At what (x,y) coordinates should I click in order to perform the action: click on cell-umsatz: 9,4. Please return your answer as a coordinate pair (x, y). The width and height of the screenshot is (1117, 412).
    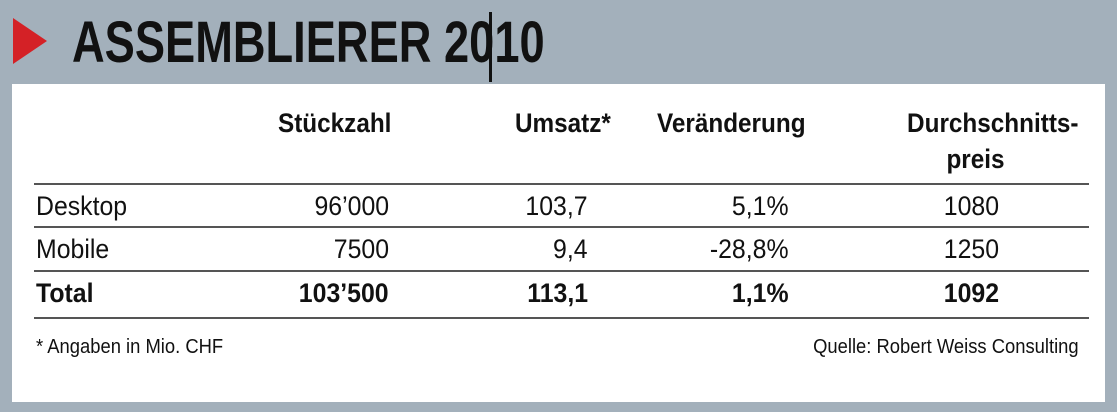
    Looking at the image, I should click on (570, 249).